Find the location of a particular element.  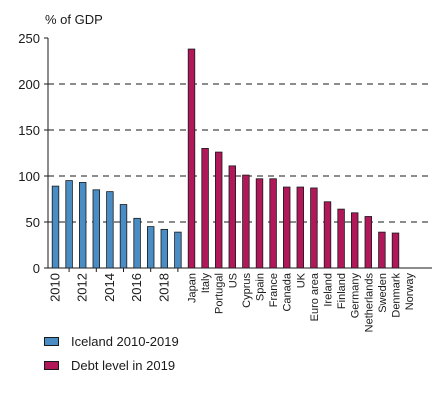

bar-2010 is located at coordinates (55, 227).